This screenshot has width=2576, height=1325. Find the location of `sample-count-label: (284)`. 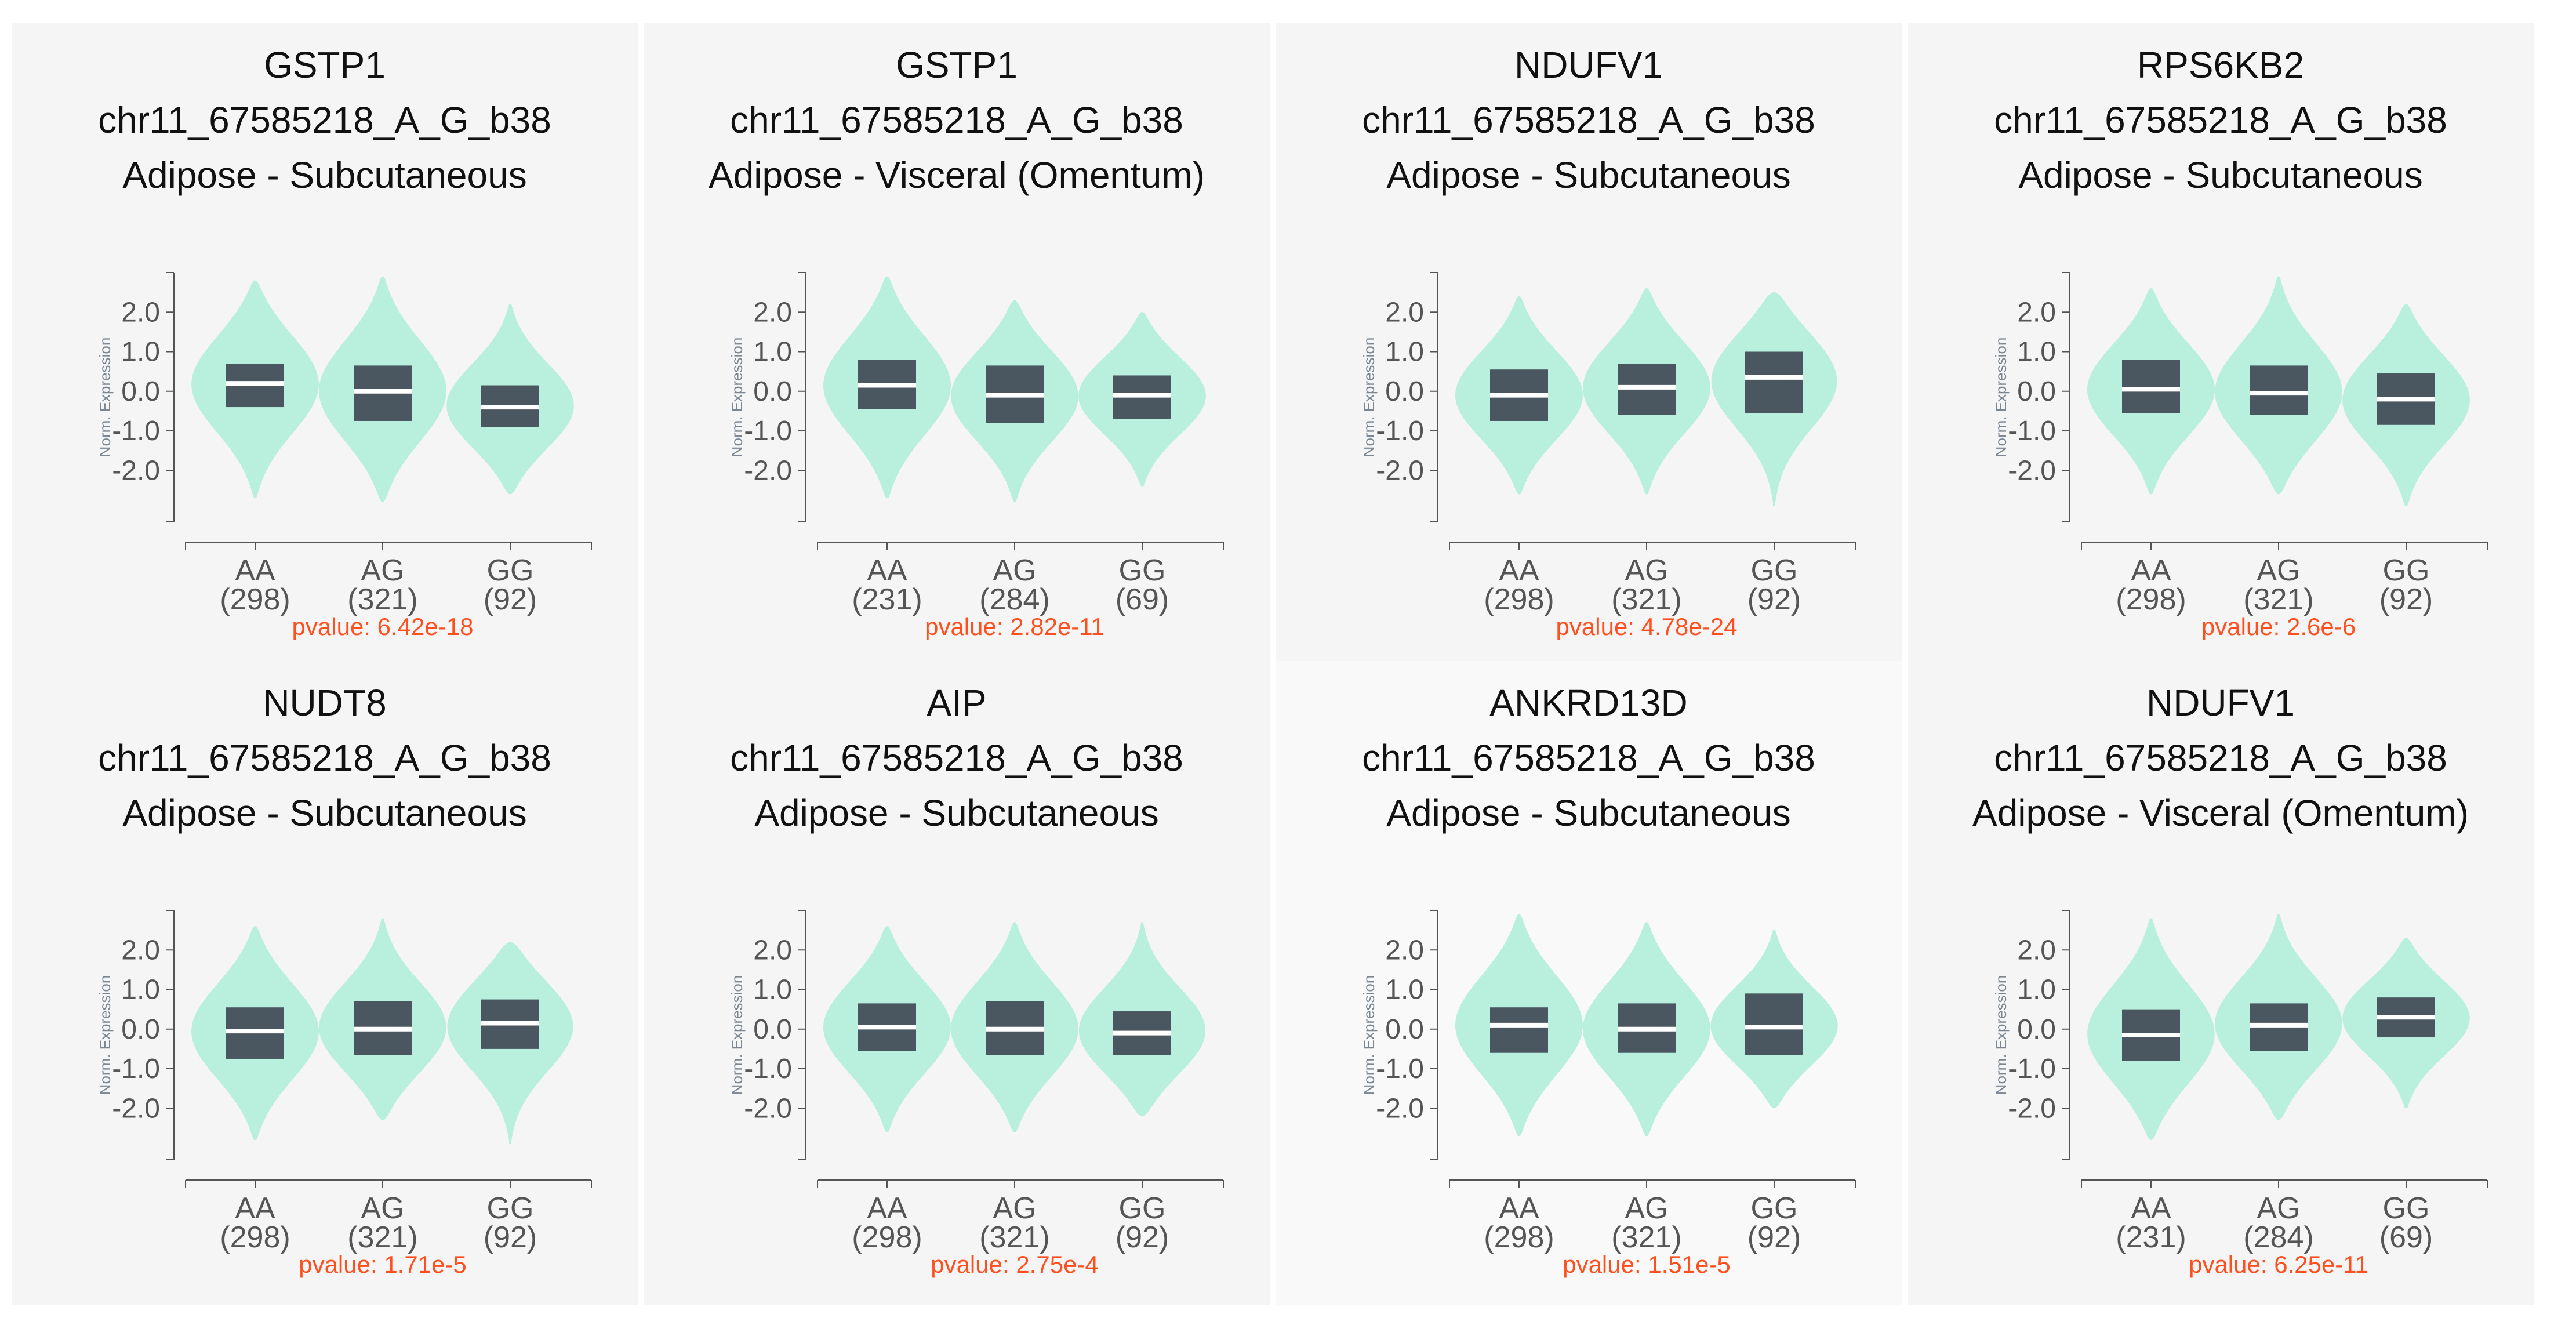

sample-count-label: (284) is located at coordinates (2278, 1238).